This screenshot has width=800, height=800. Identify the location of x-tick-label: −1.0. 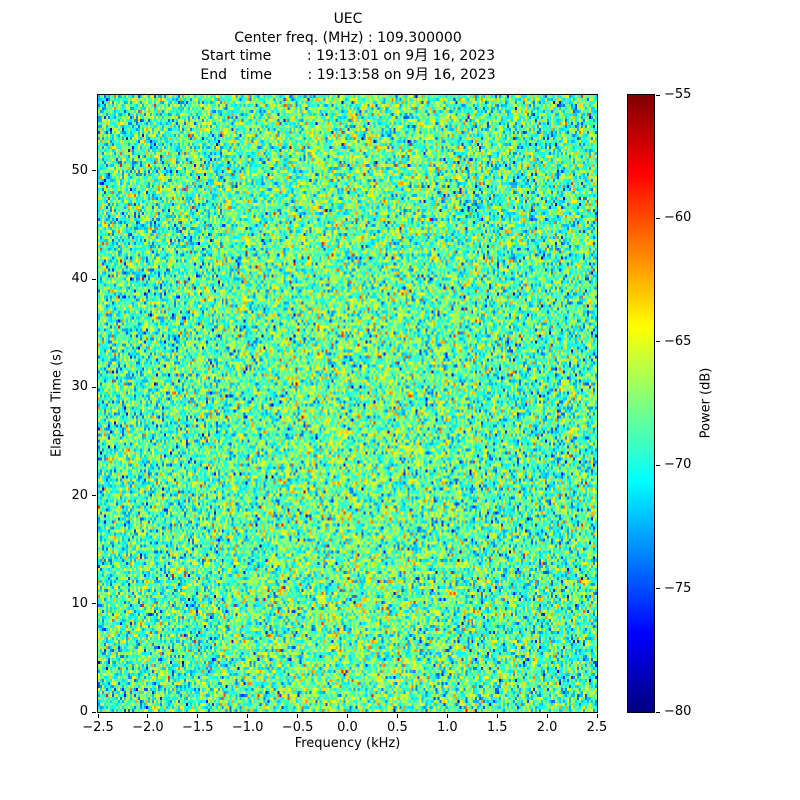
(247, 727).